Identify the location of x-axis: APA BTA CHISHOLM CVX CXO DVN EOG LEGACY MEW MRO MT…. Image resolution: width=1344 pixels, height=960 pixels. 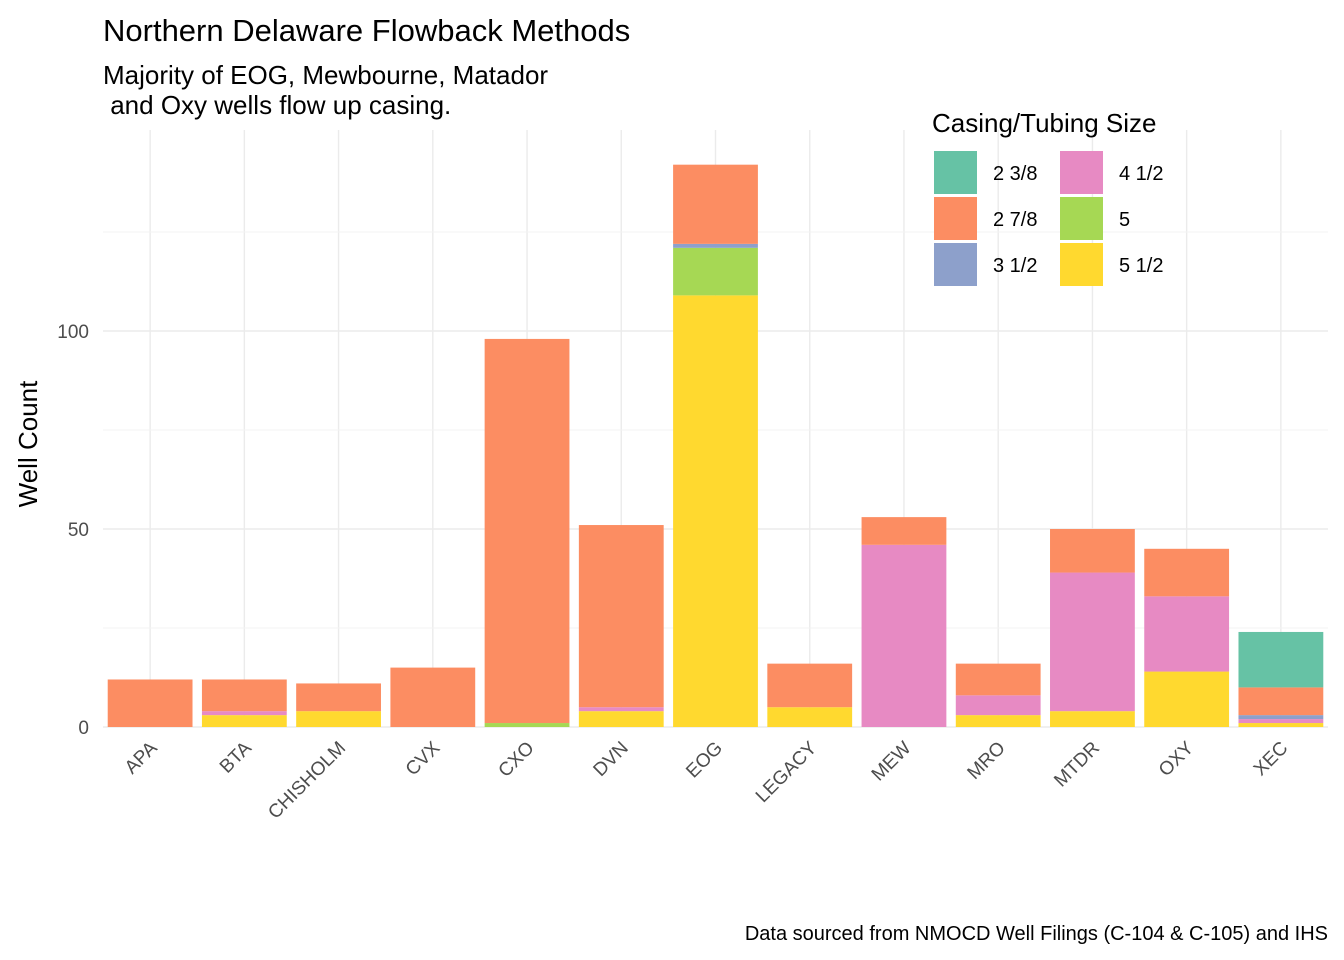
(707, 780).